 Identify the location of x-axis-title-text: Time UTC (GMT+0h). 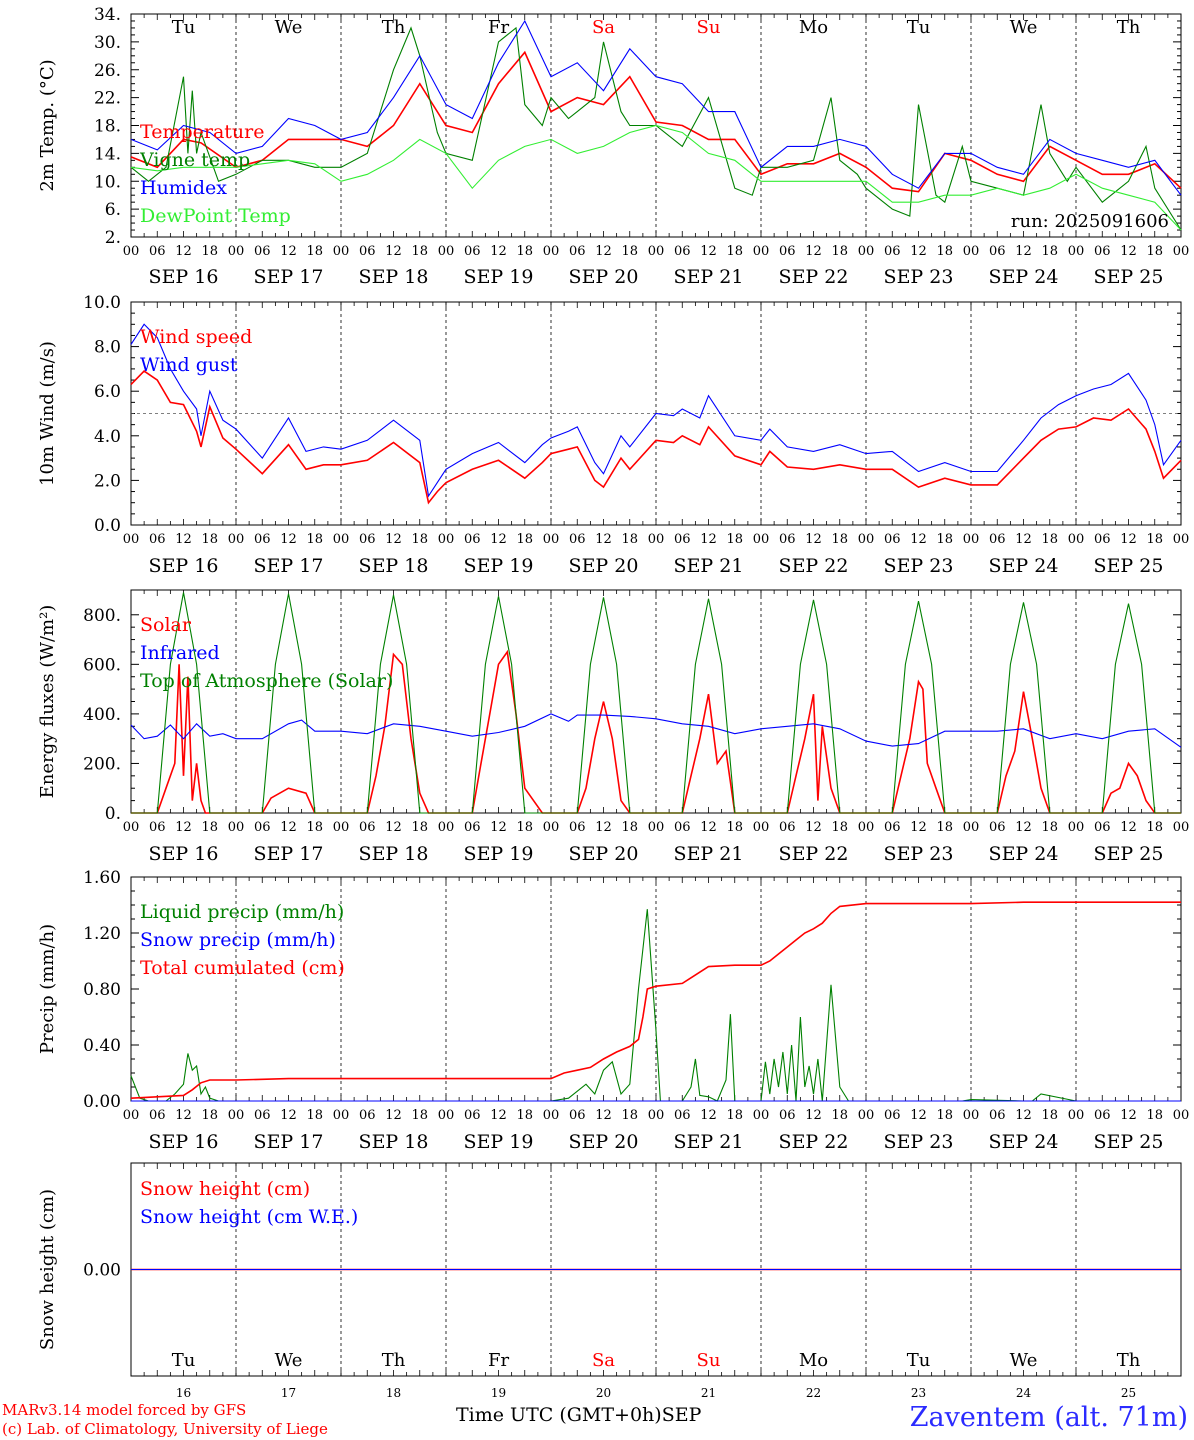
(559, 1415).